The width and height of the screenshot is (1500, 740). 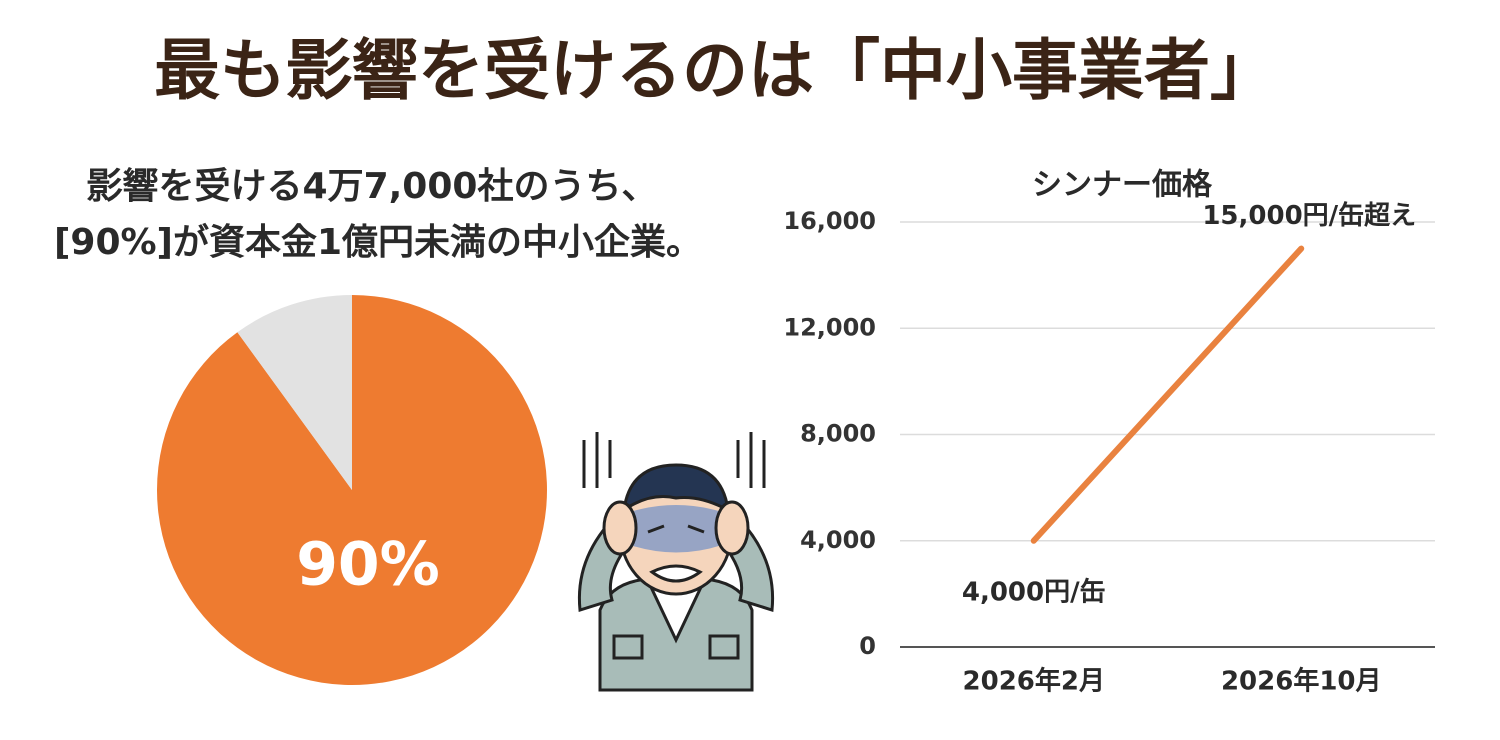 What do you see at coordinates (1309, 215) in the screenshot?
I see `value-label: 15,000円/缶超え` at bounding box center [1309, 215].